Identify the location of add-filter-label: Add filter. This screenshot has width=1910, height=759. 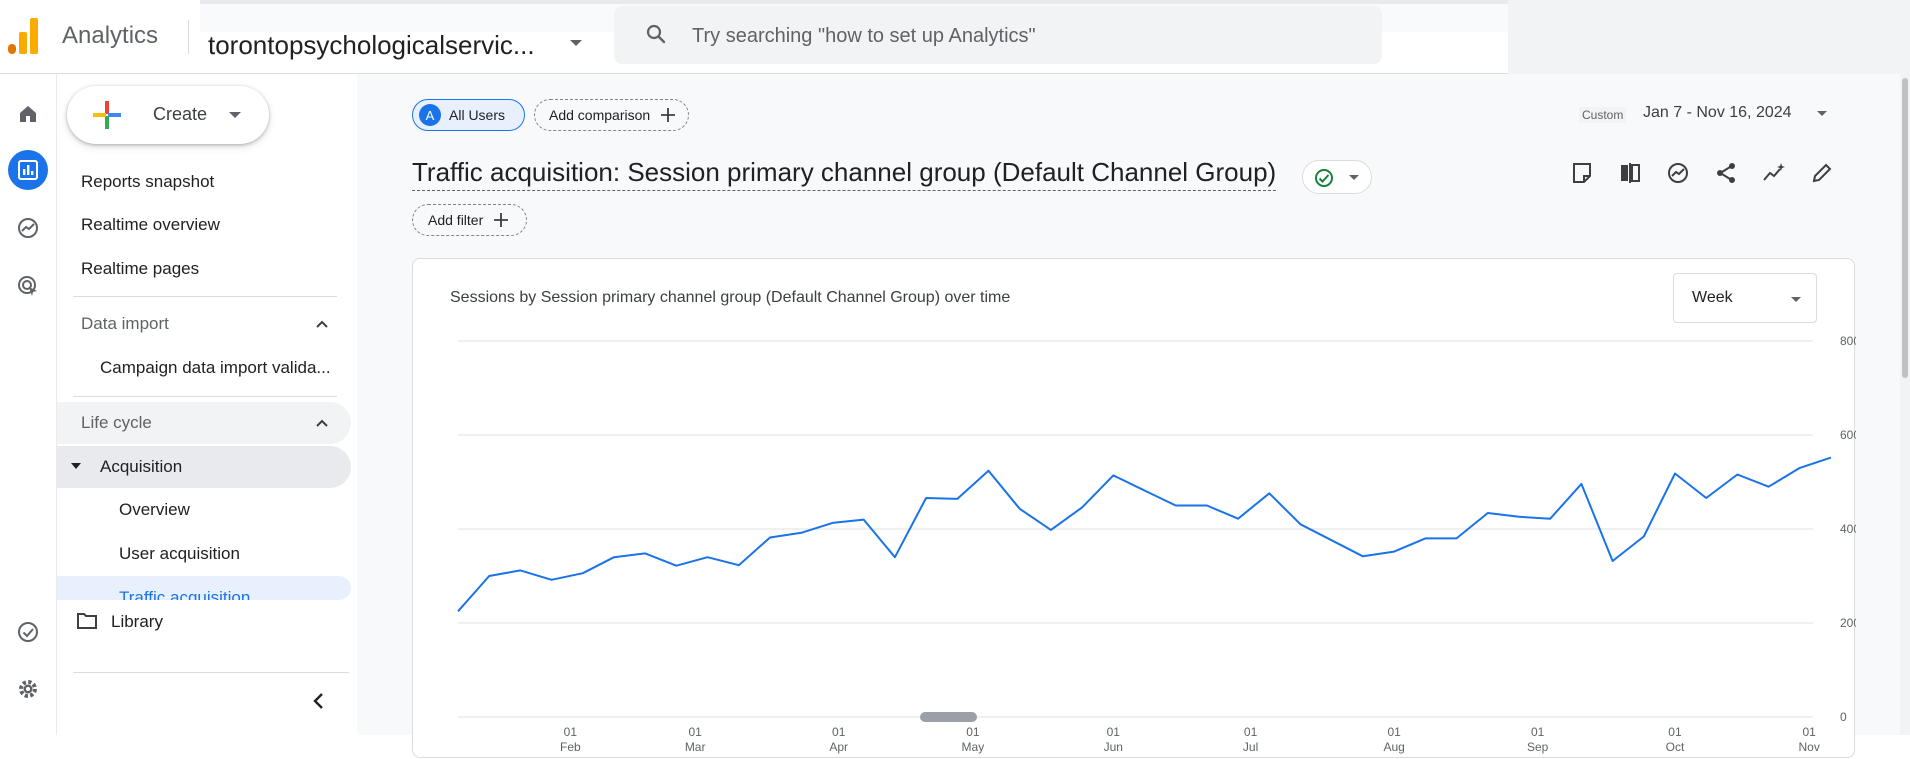
(456, 220).